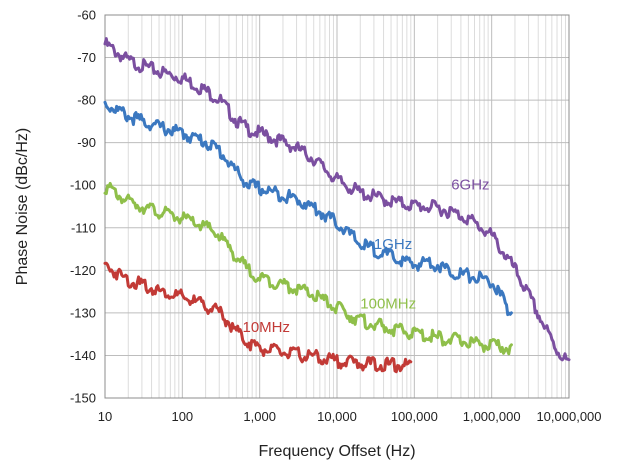  Describe the element at coordinates (258, 317) in the screenshot. I see `series-line-10mhz` at that location.